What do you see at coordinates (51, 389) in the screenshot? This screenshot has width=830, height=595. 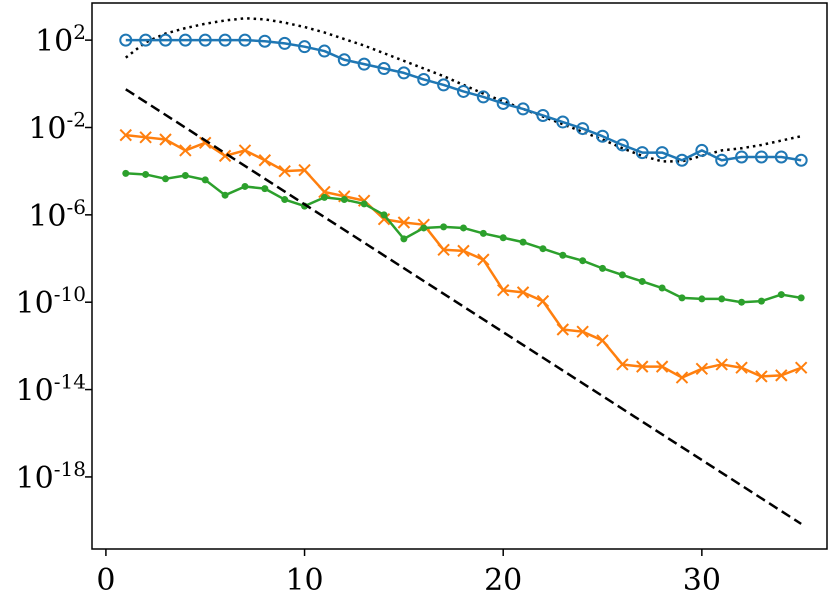 I see `y-tick-label--14: 10⁻¹⁴` at bounding box center [51, 389].